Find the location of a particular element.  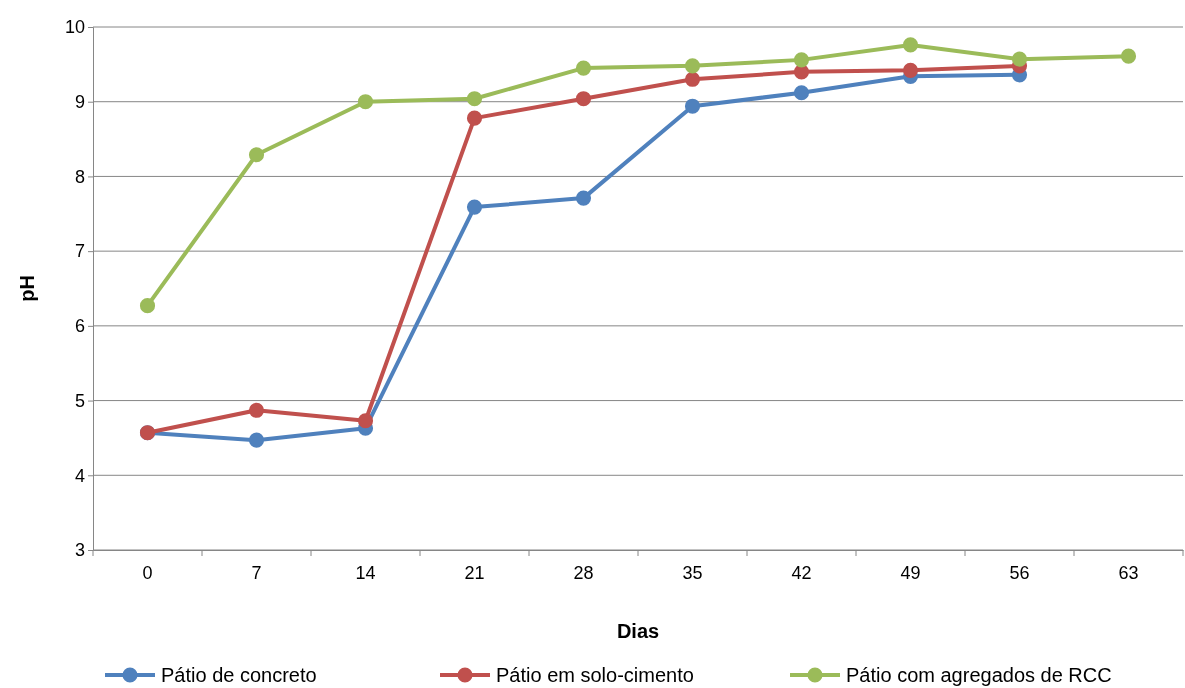

x-axis-title: Dias is located at coordinates (638, 631).